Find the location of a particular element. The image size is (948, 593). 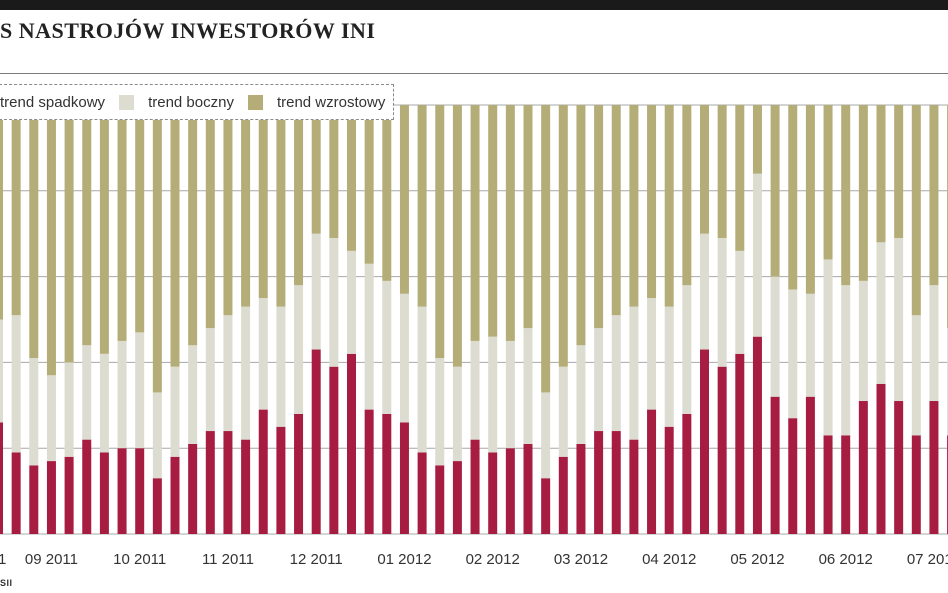

title-rule is located at coordinates (474, 73).